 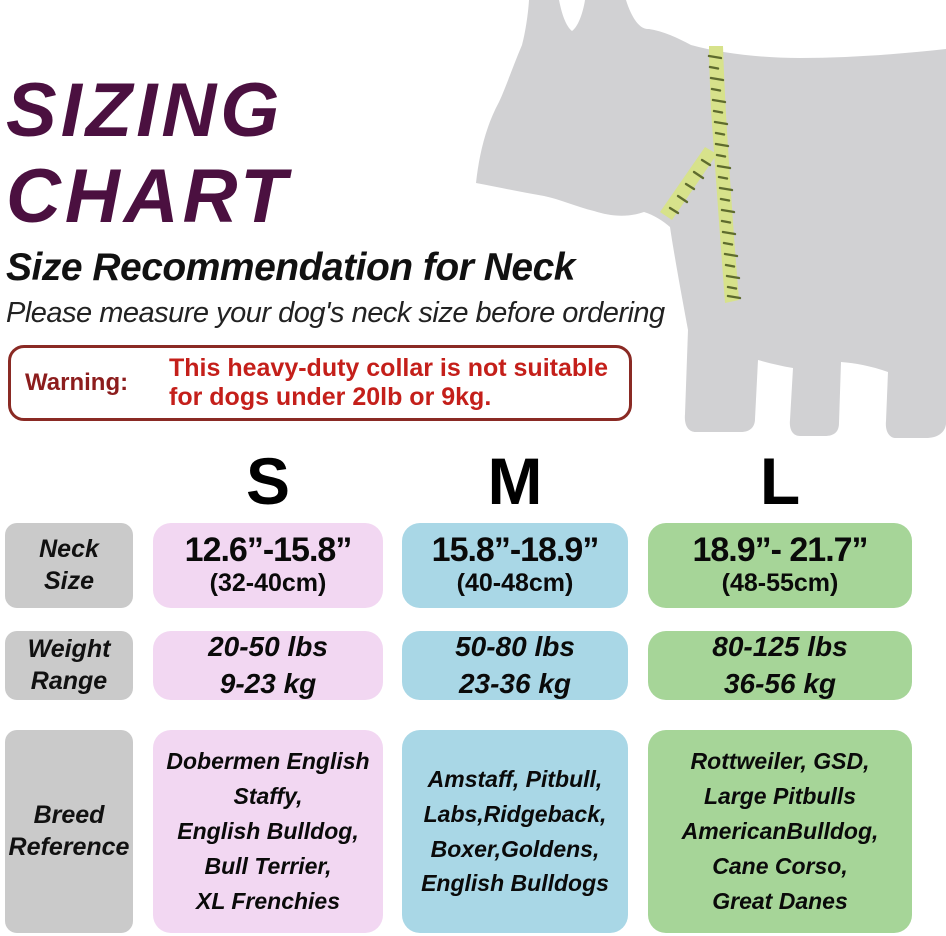 I want to click on weight-lbs: 80-125 lbs, so click(x=780, y=647).